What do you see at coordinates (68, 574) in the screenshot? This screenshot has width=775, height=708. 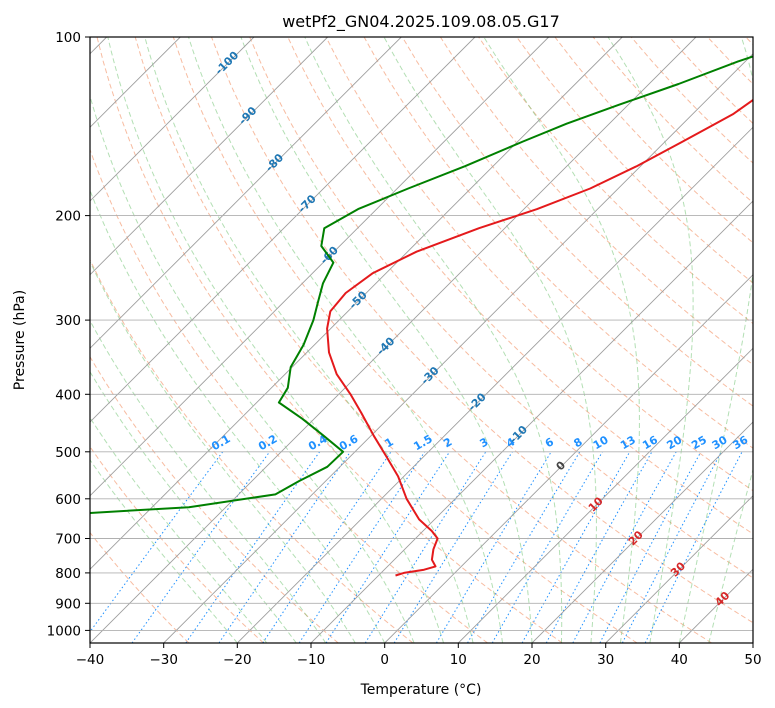 I see `y-tick-label: 800` at bounding box center [68, 574].